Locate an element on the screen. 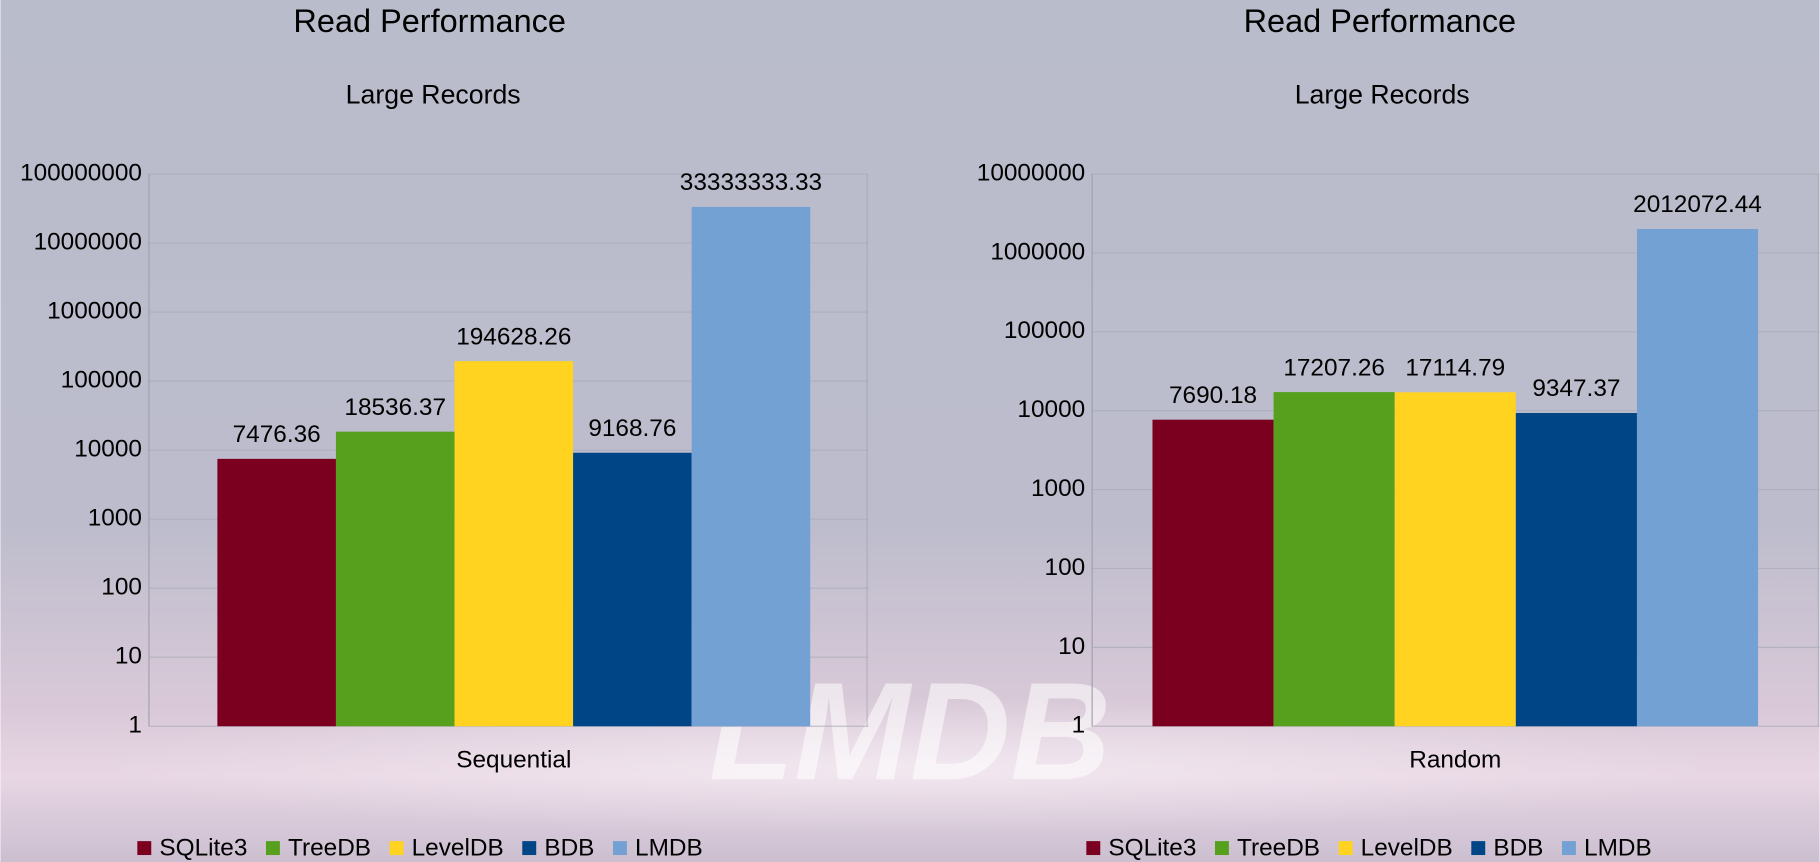 The width and height of the screenshot is (1820, 862). x-tick-label: Random is located at coordinates (1455, 760).